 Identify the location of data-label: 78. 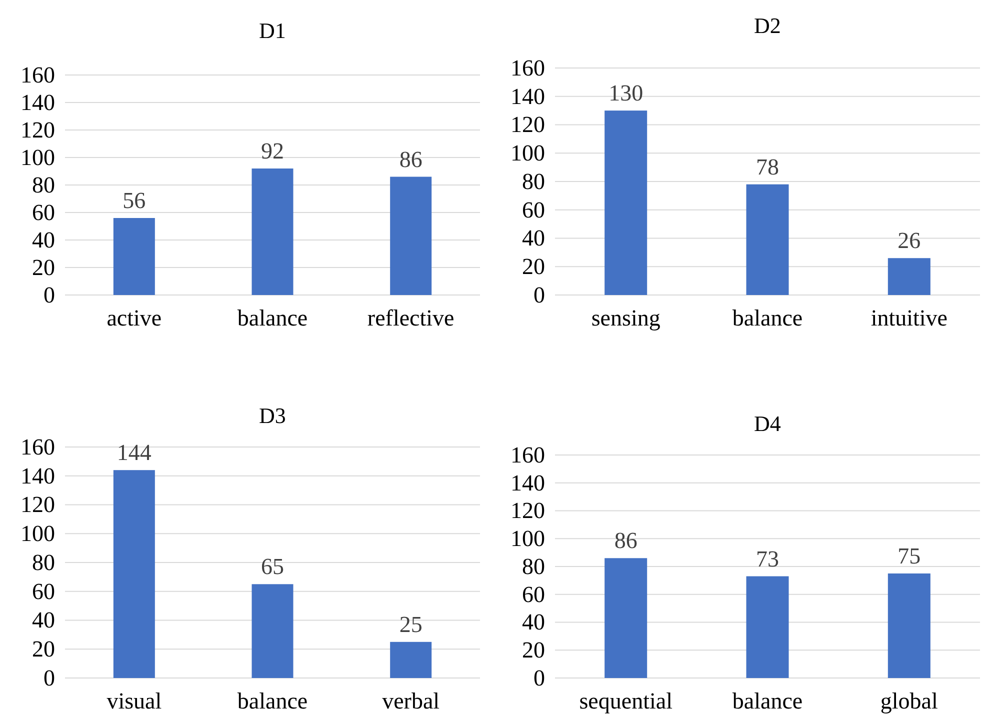
(767, 167).